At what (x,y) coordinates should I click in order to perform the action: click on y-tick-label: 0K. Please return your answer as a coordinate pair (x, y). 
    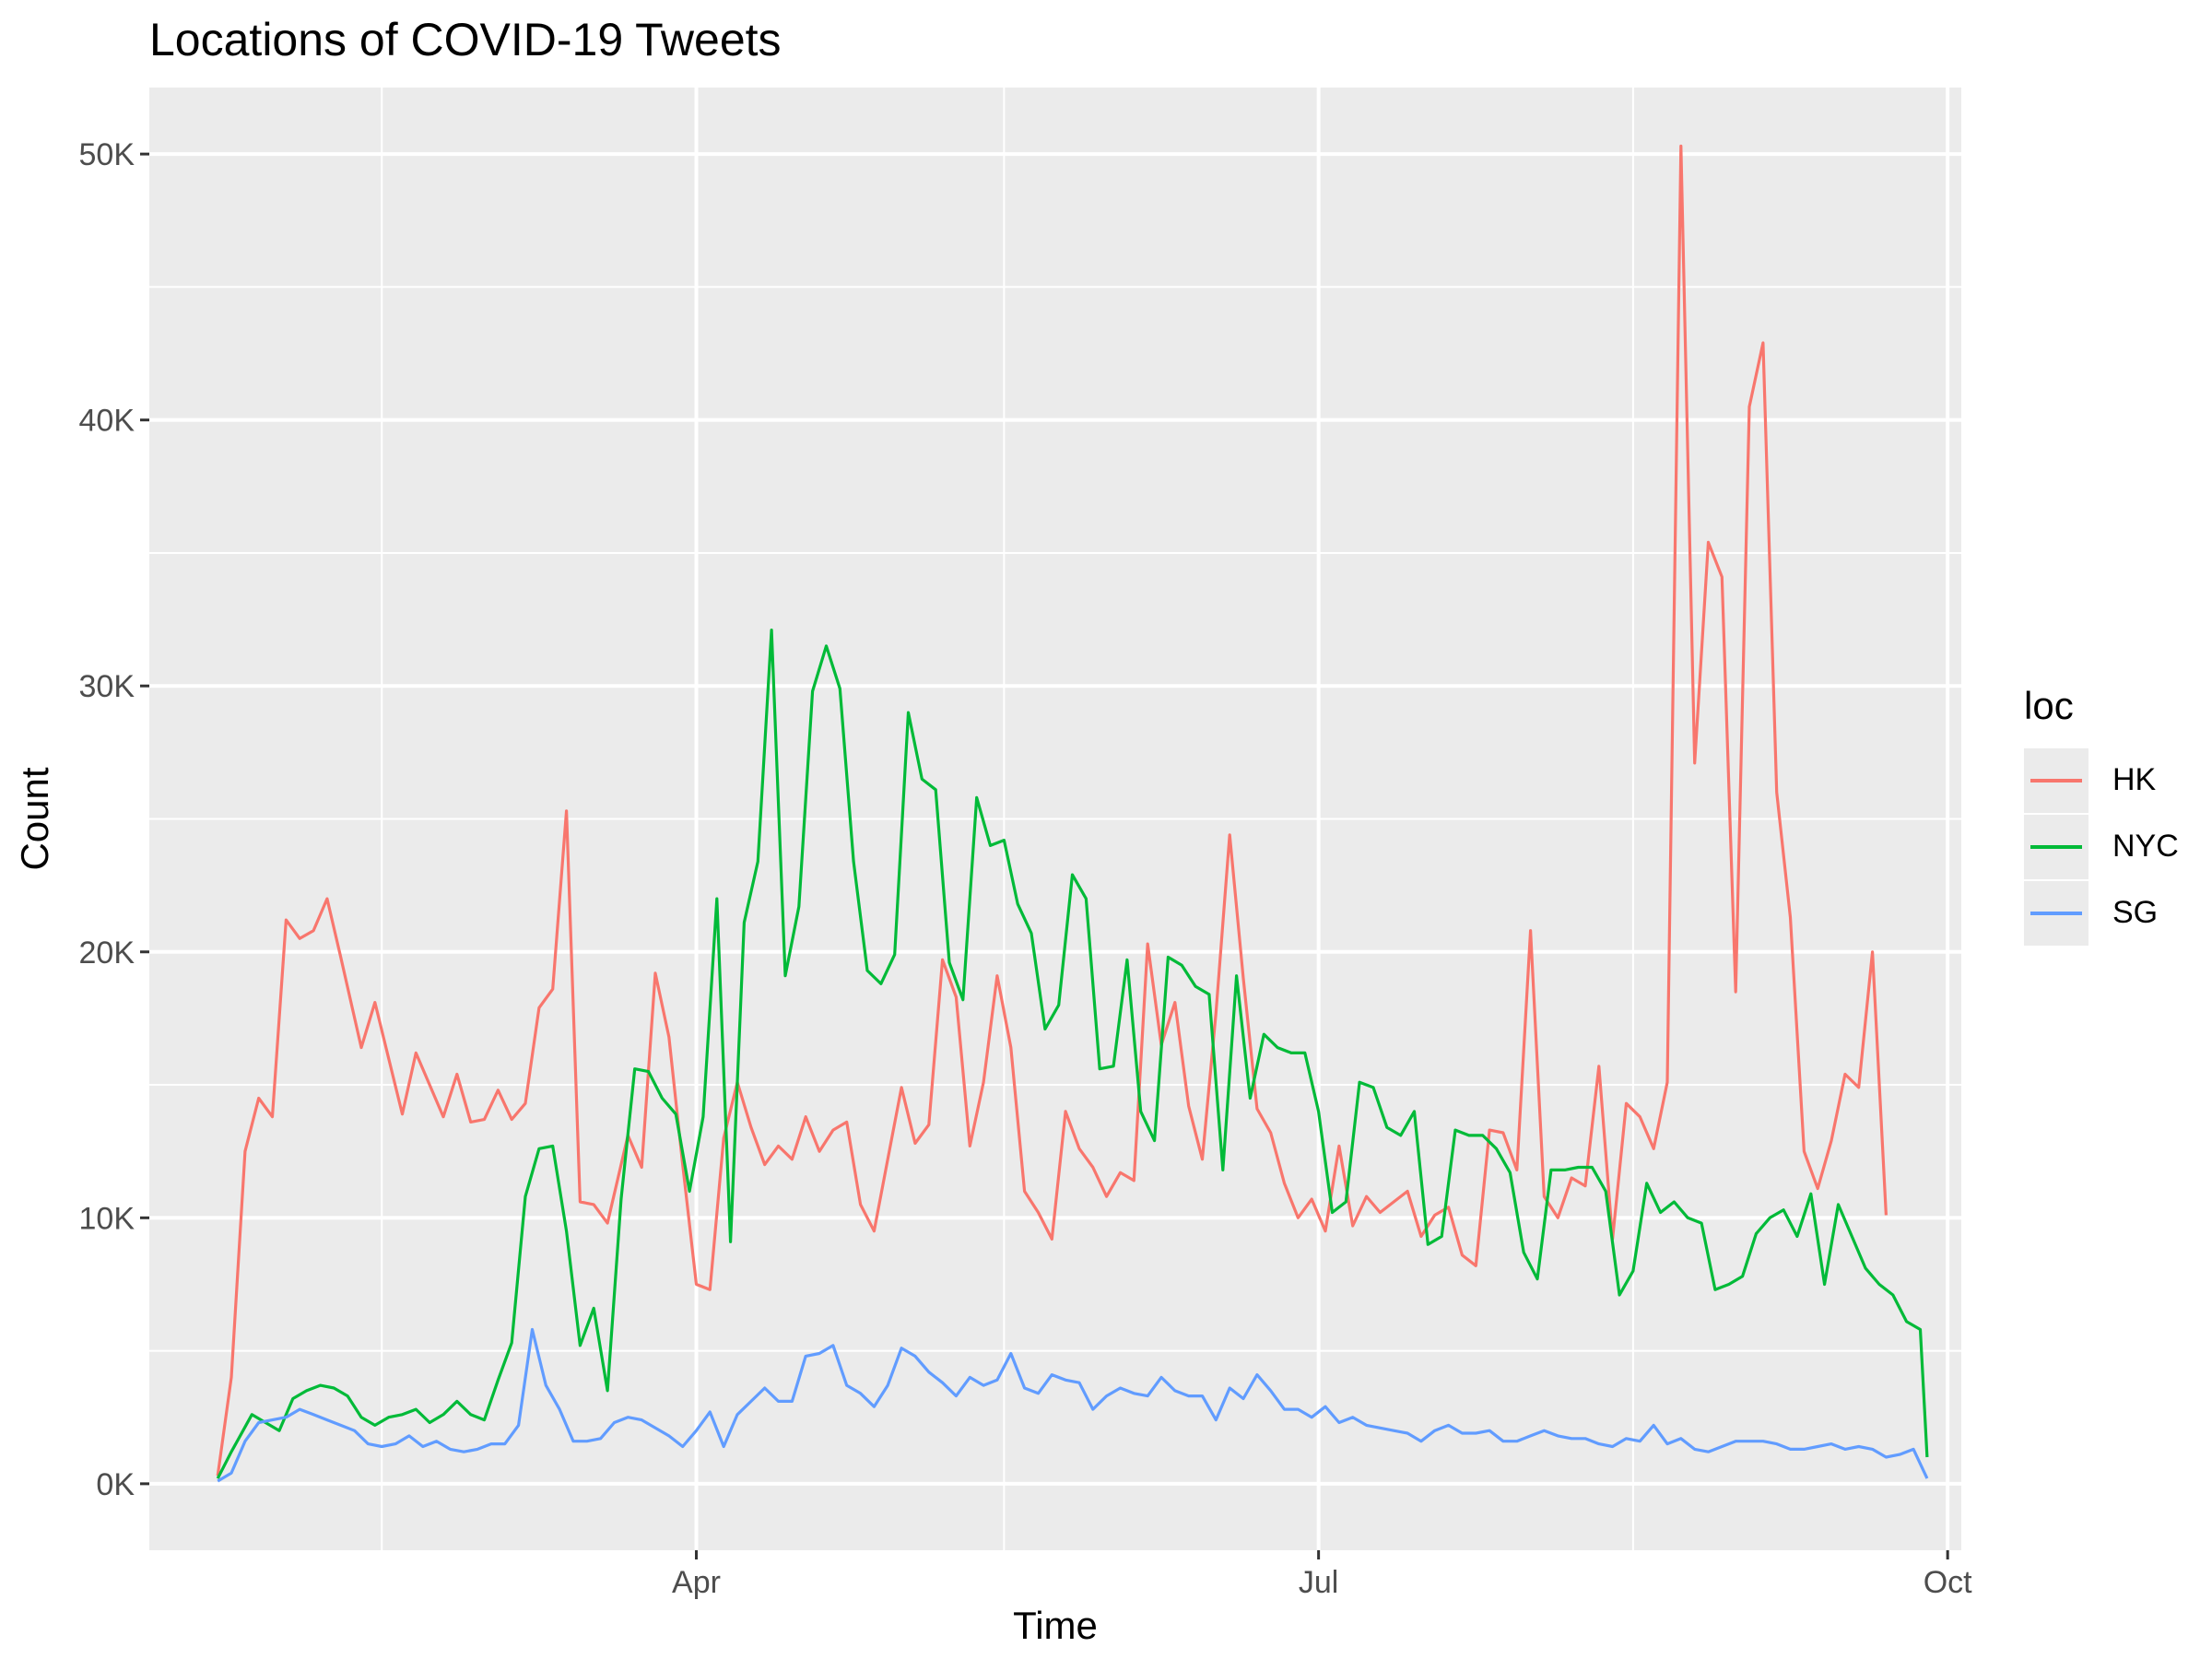
    Looking at the image, I should click on (115, 1484).